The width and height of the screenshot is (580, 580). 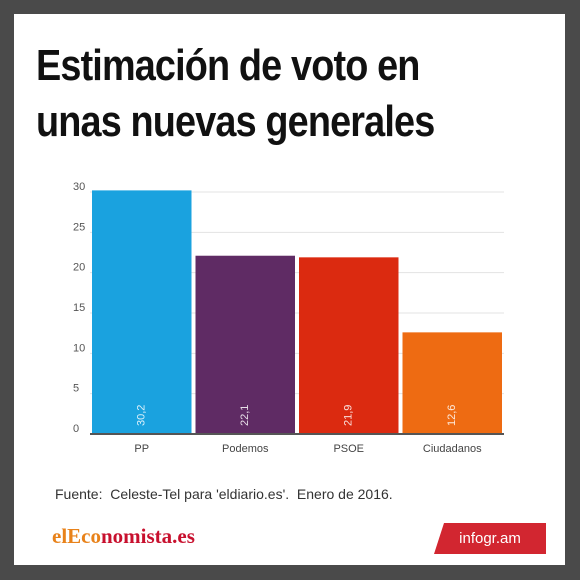 I want to click on y-tick-label: 5, so click(x=76, y=389).